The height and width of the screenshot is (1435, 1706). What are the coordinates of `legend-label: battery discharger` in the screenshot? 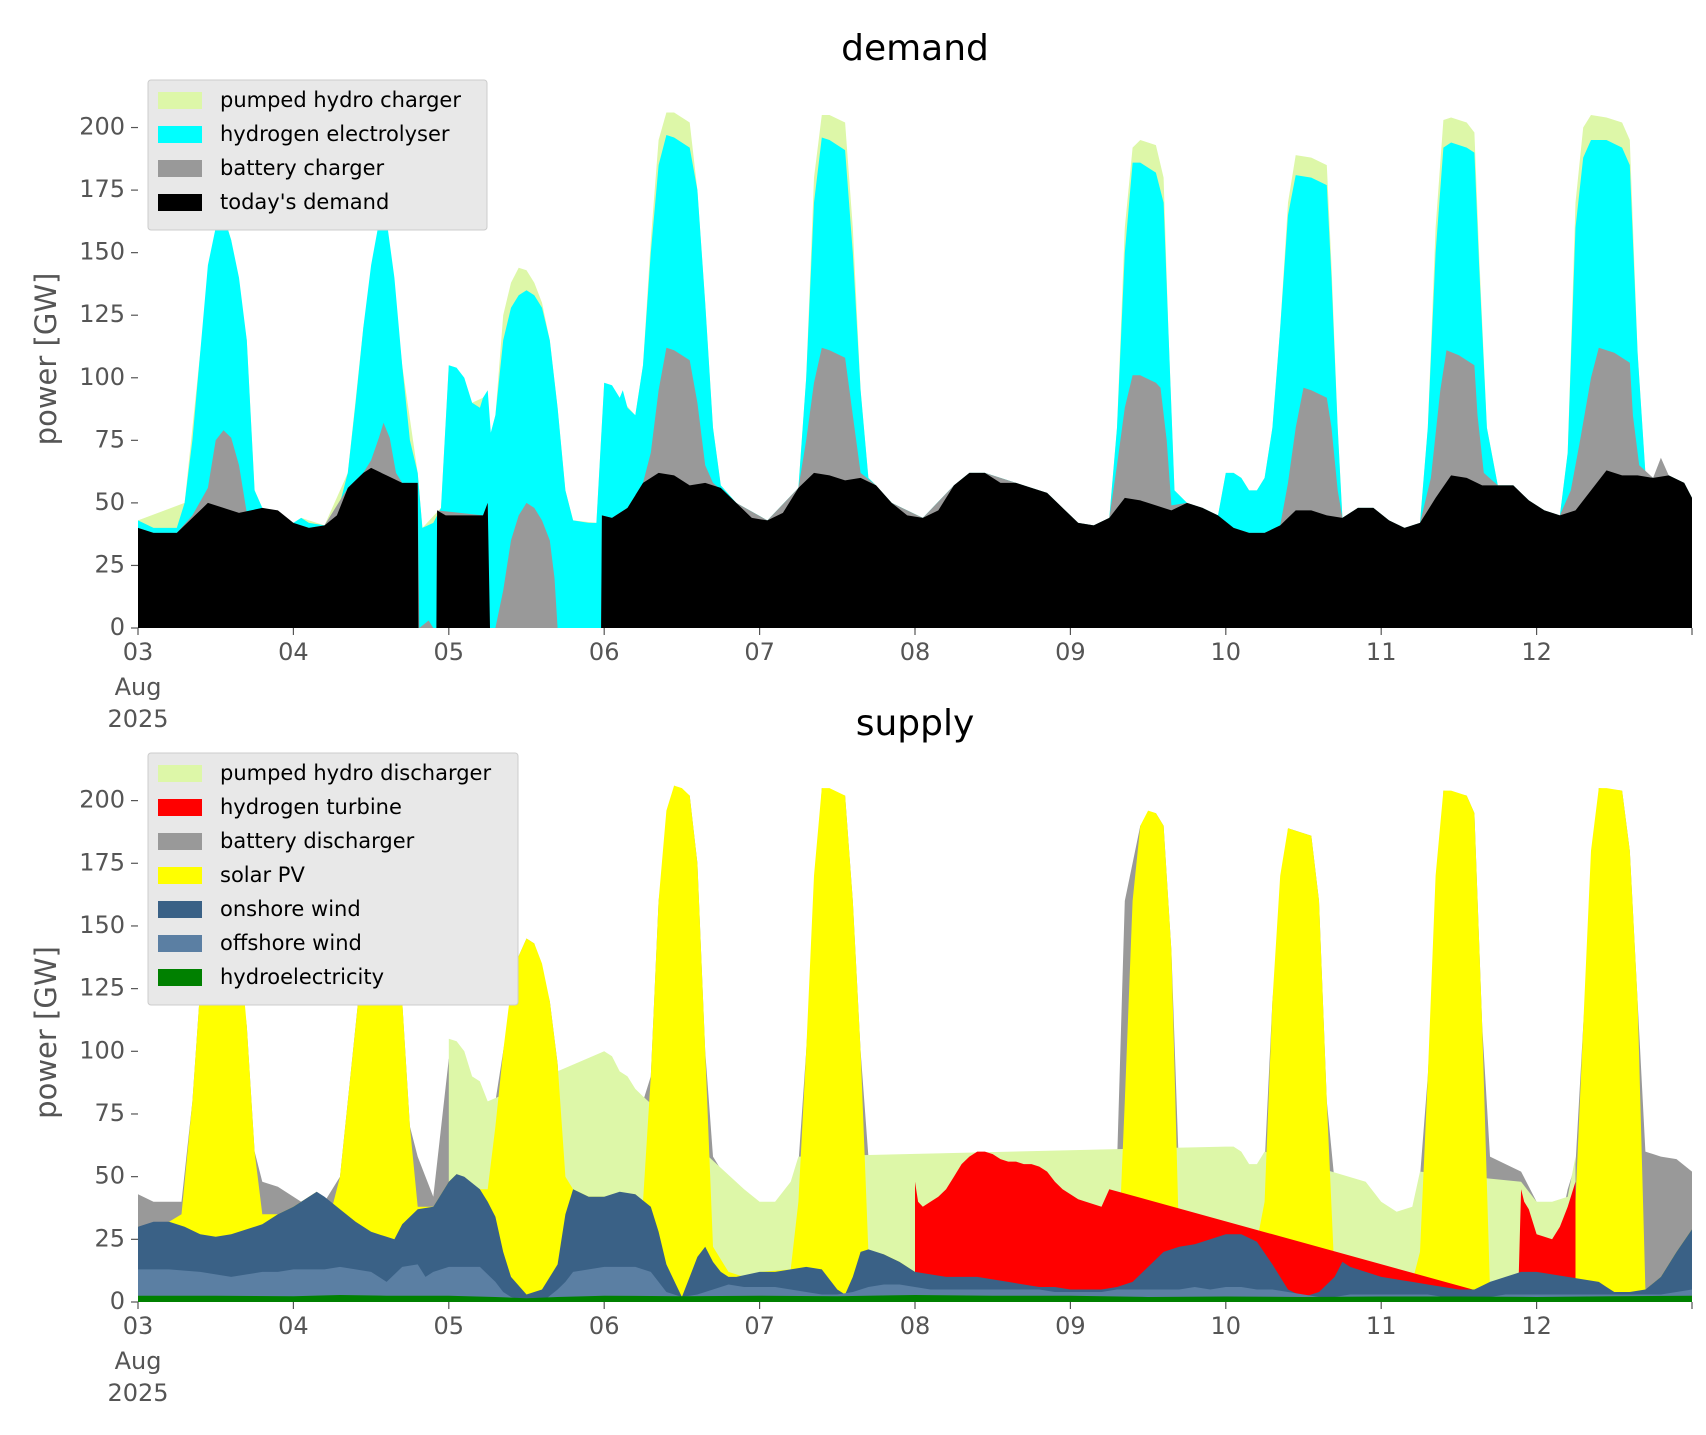 It's located at (317, 841).